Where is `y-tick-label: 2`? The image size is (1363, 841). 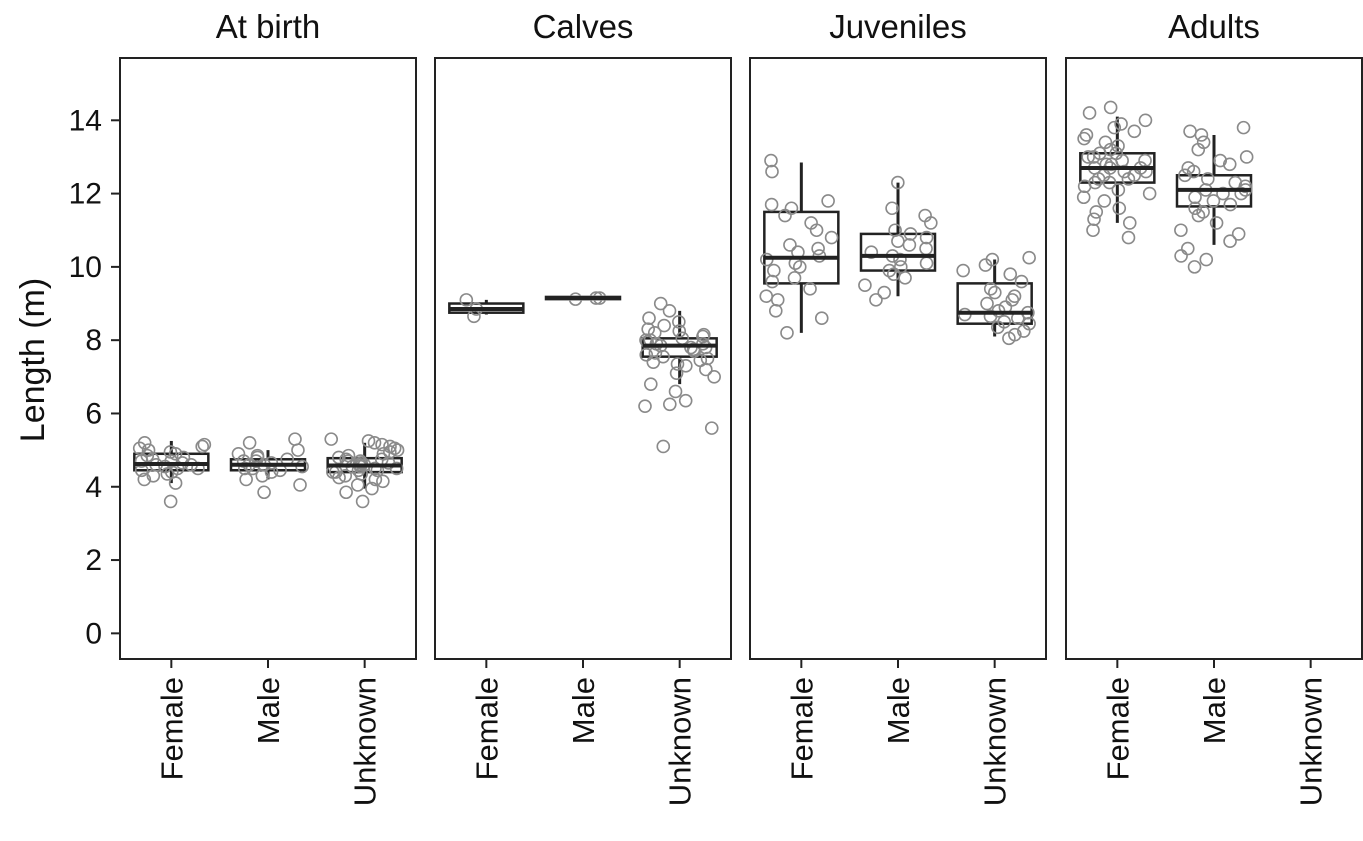
y-tick-label: 2 is located at coordinates (93, 560).